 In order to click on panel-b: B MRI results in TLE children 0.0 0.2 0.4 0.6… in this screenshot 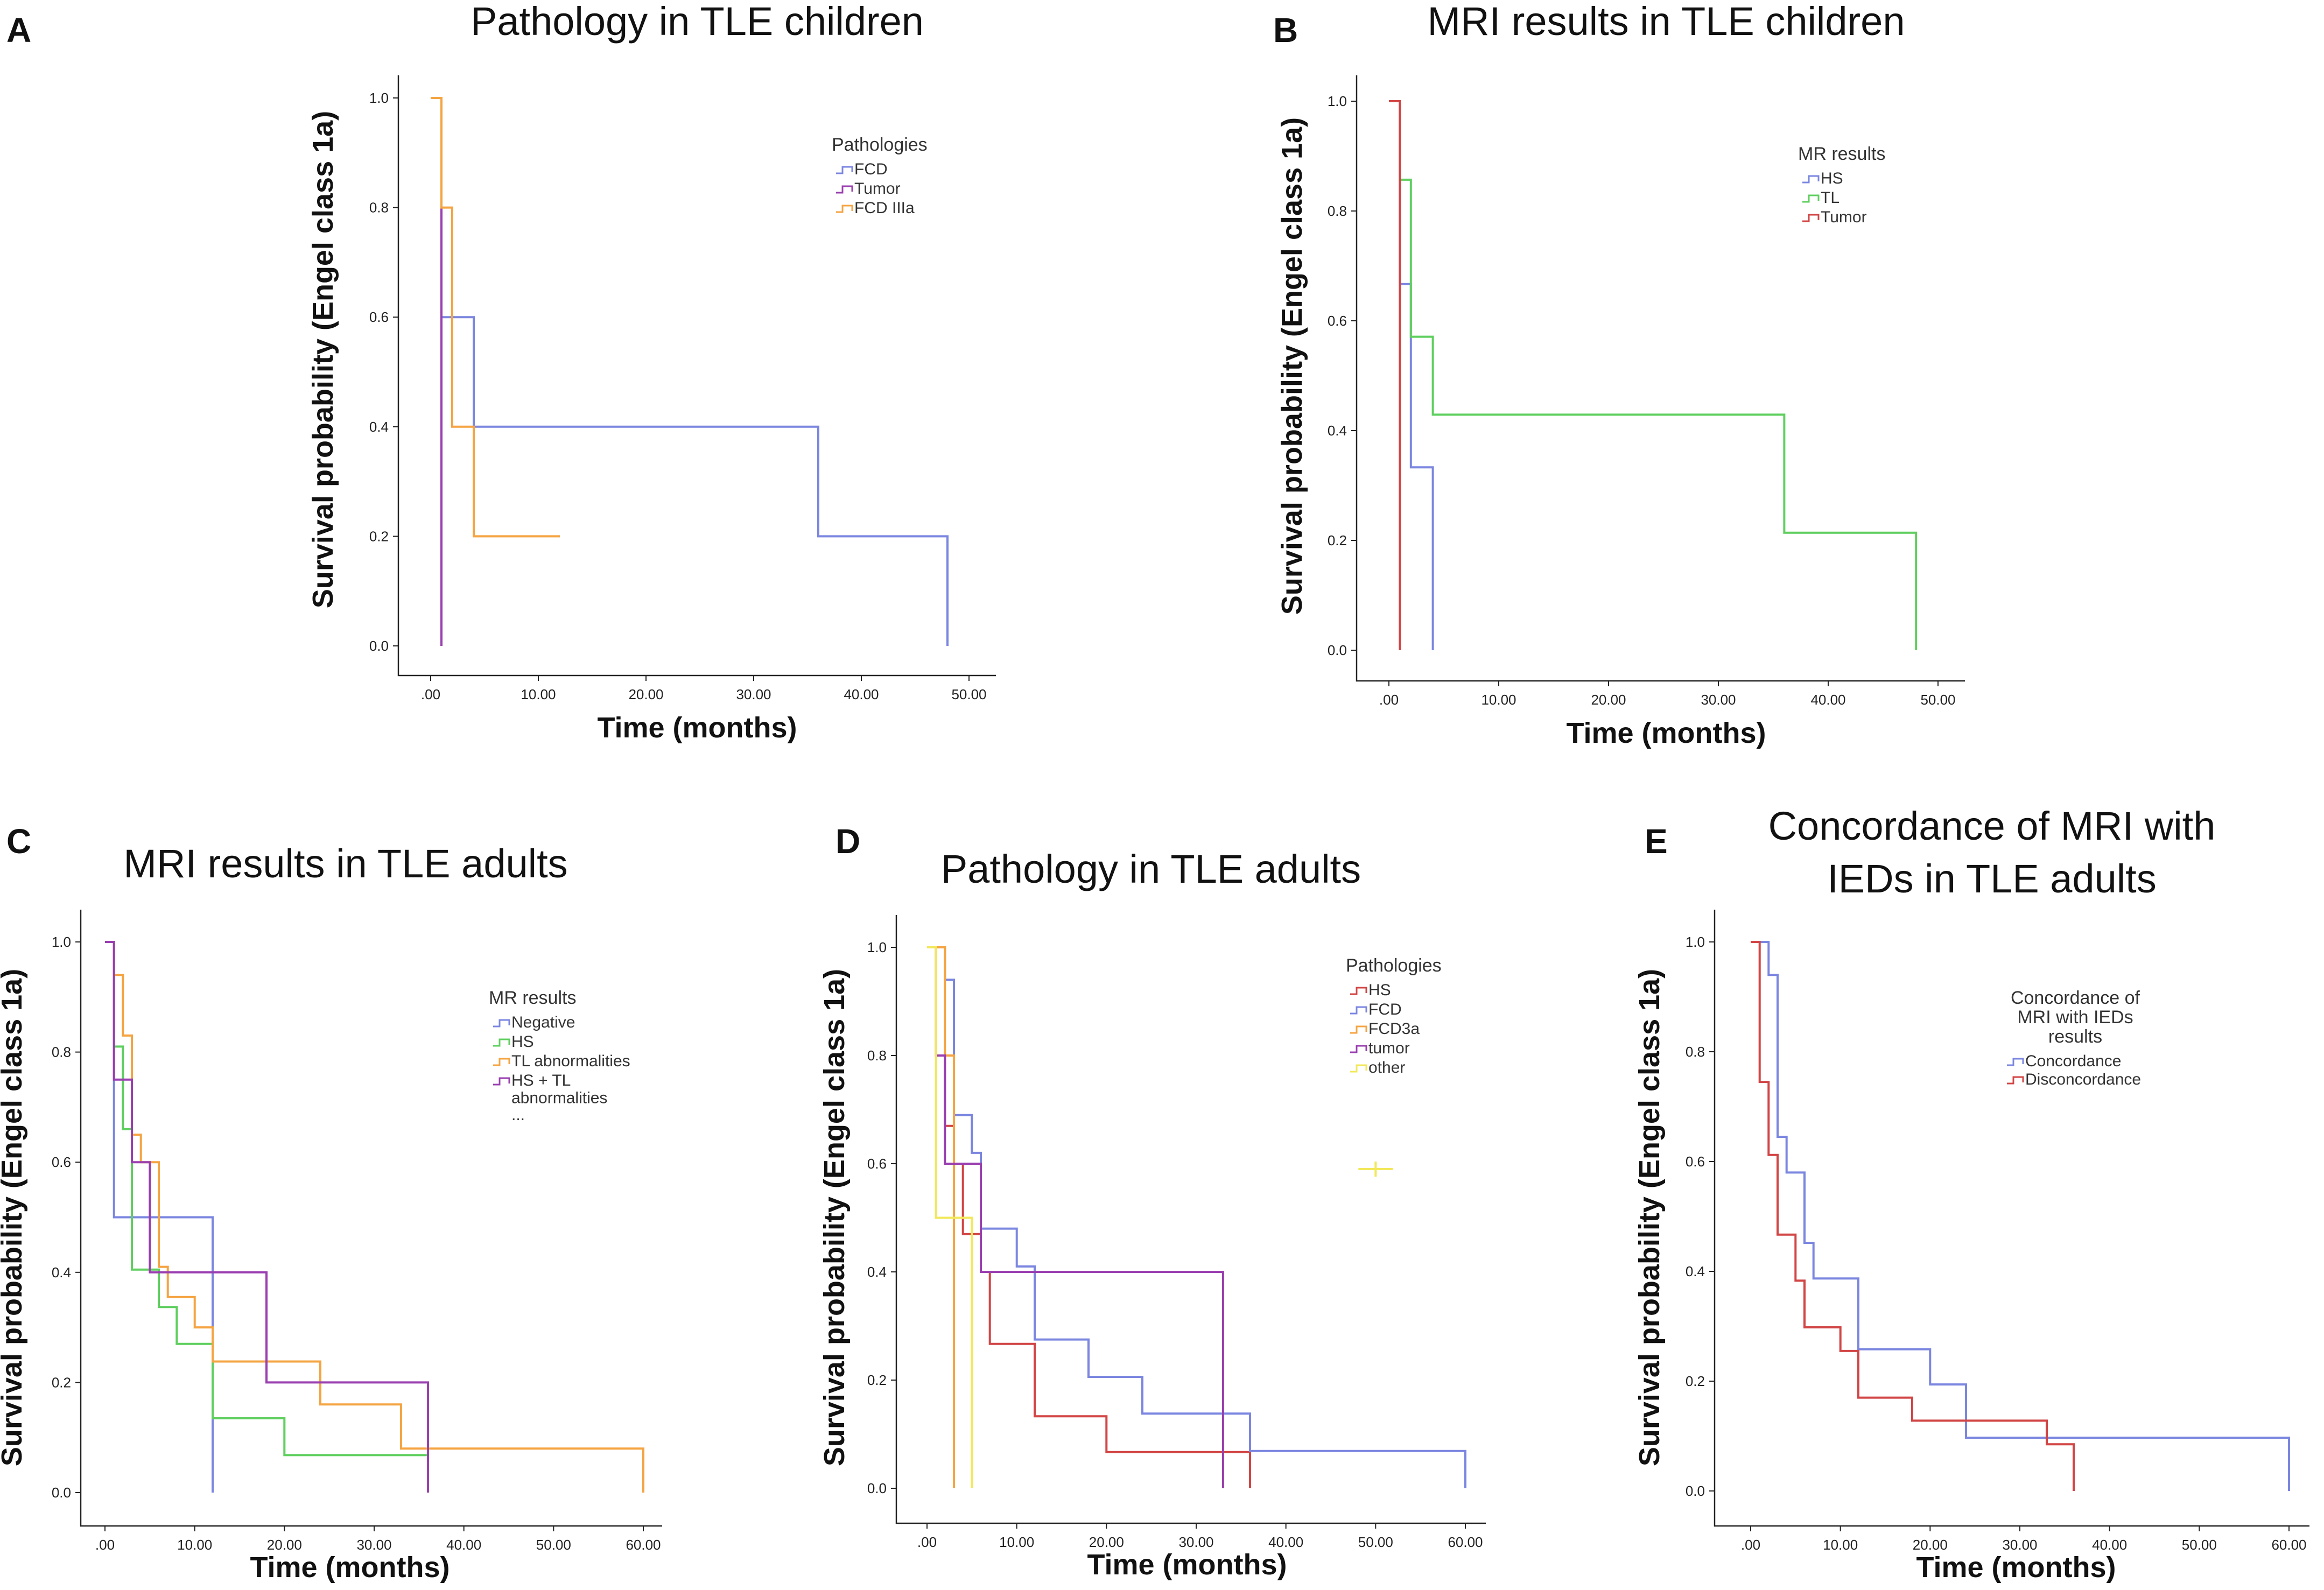, I will do `click(1619, 374)`.